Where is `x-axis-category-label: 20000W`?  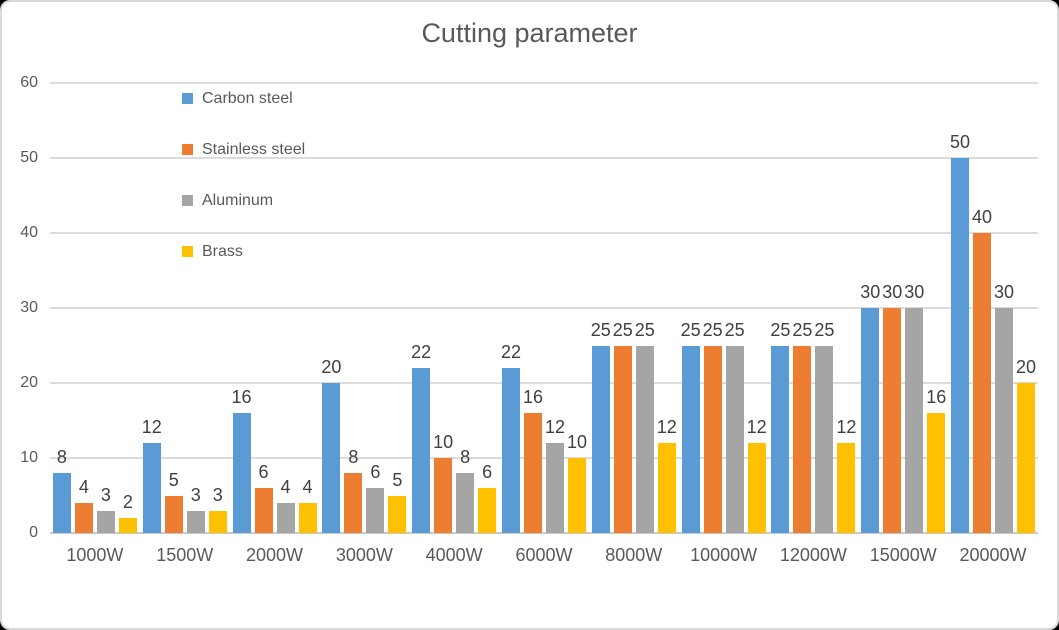
x-axis-category-label: 20000W is located at coordinates (993, 555).